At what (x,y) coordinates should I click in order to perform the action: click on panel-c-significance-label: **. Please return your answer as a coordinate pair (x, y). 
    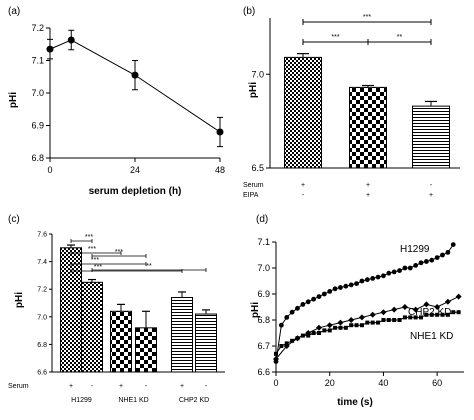
    Looking at the image, I should click on (149, 266).